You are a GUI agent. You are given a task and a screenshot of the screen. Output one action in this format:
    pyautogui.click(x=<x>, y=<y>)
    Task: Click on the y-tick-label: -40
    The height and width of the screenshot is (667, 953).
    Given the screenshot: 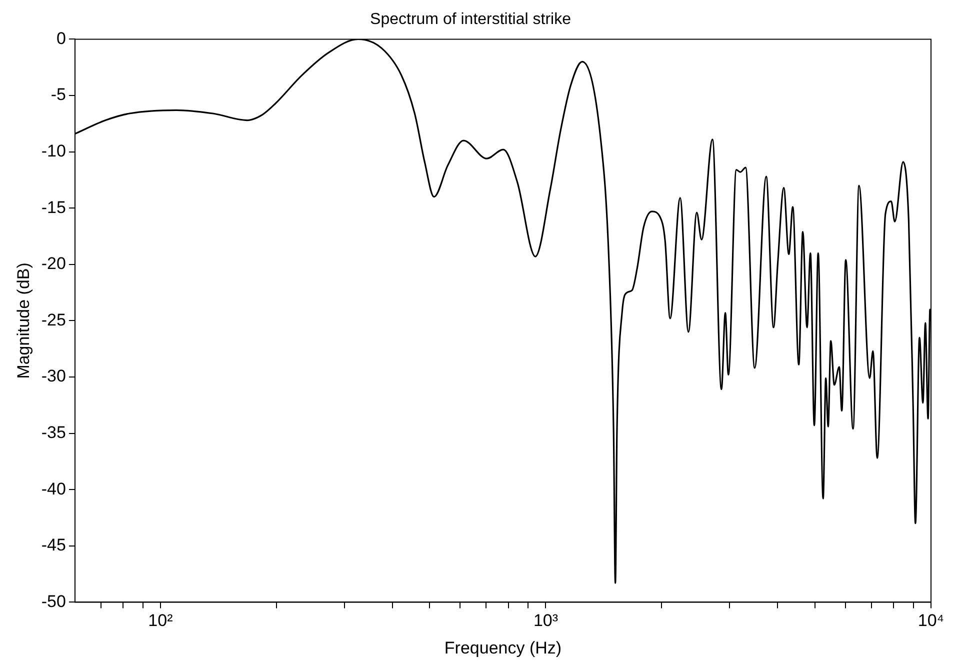 What is the action you would take?
    pyautogui.click(x=53, y=488)
    